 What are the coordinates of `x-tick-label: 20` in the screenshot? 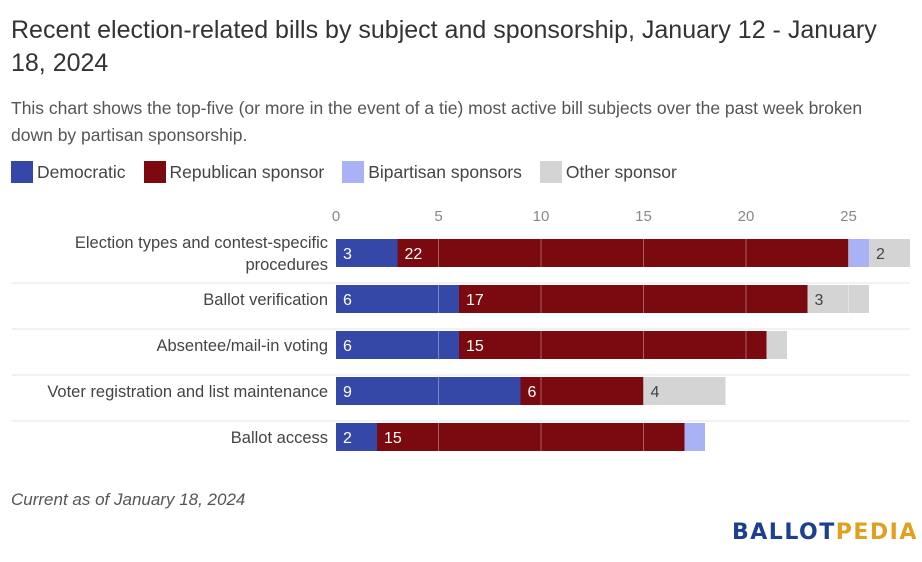 It's located at (746, 216).